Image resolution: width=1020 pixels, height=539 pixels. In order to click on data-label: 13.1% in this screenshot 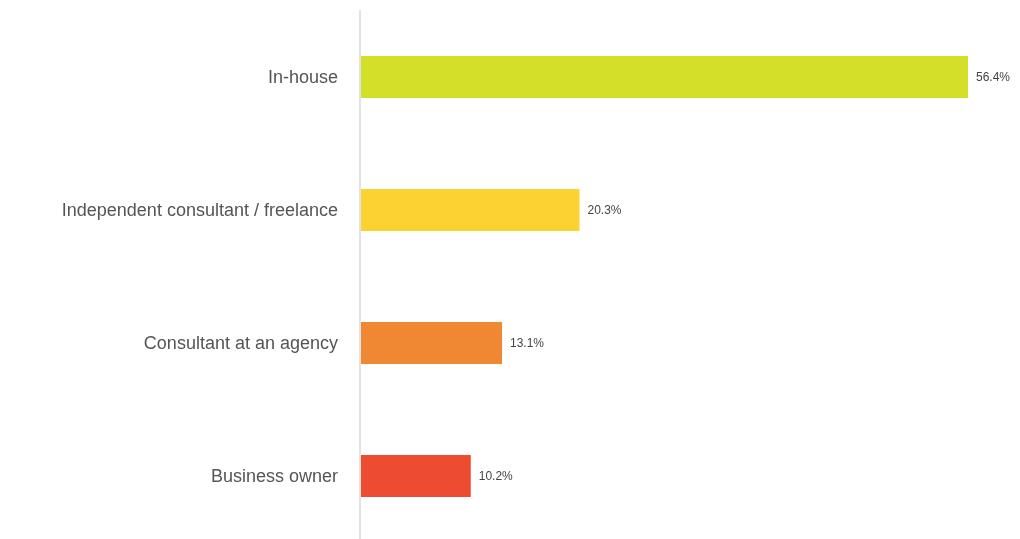, I will do `click(527, 343)`.